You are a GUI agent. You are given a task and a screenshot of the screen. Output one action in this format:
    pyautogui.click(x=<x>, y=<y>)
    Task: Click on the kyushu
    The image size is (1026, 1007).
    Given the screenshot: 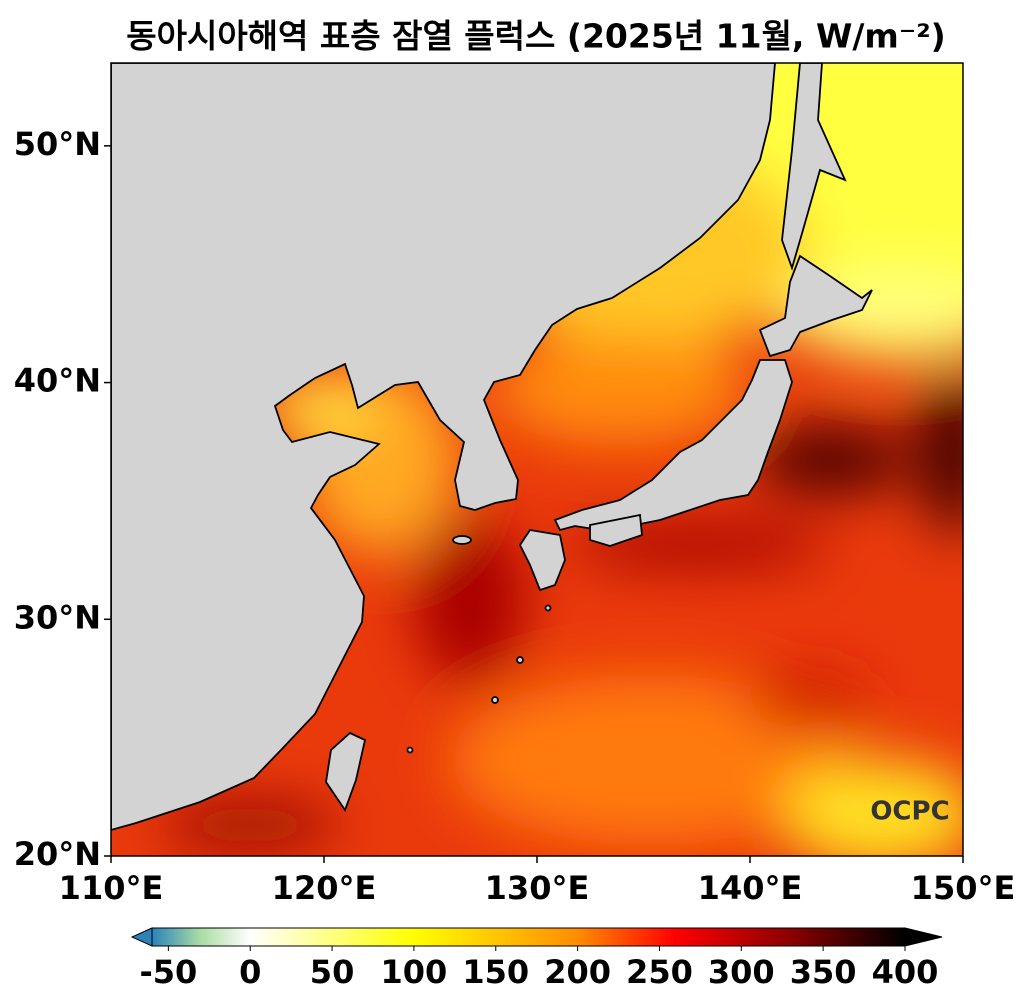 What is the action you would take?
    pyautogui.click(x=542, y=560)
    